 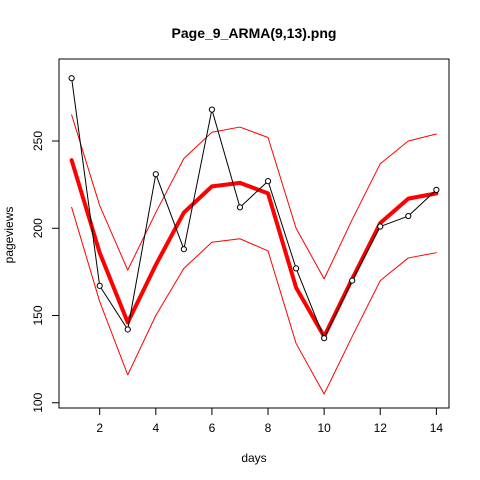 I want to click on x-tick-label: 12, so click(x=381, y=428).